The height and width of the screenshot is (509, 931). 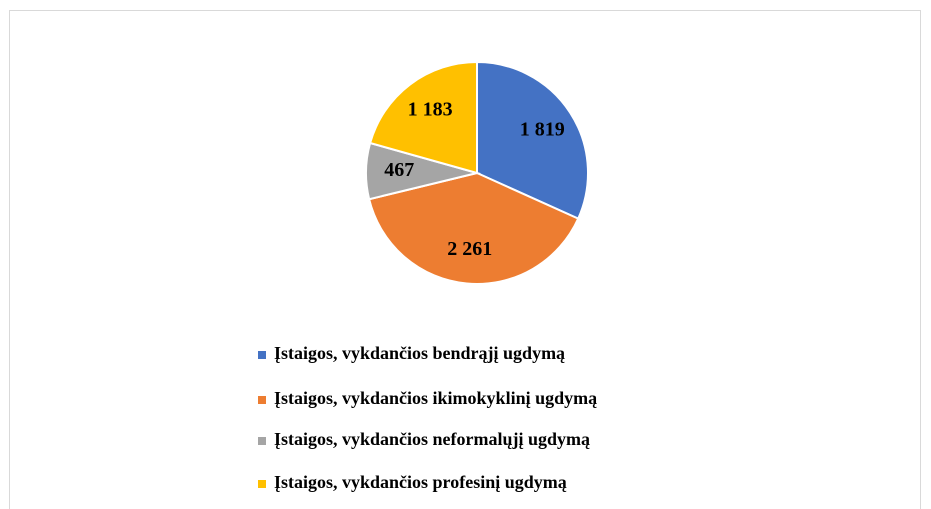 What do you see at coordinates (399, 170) in the screenshot?
I see `data-label: 467` at bounding box center [399, 170].